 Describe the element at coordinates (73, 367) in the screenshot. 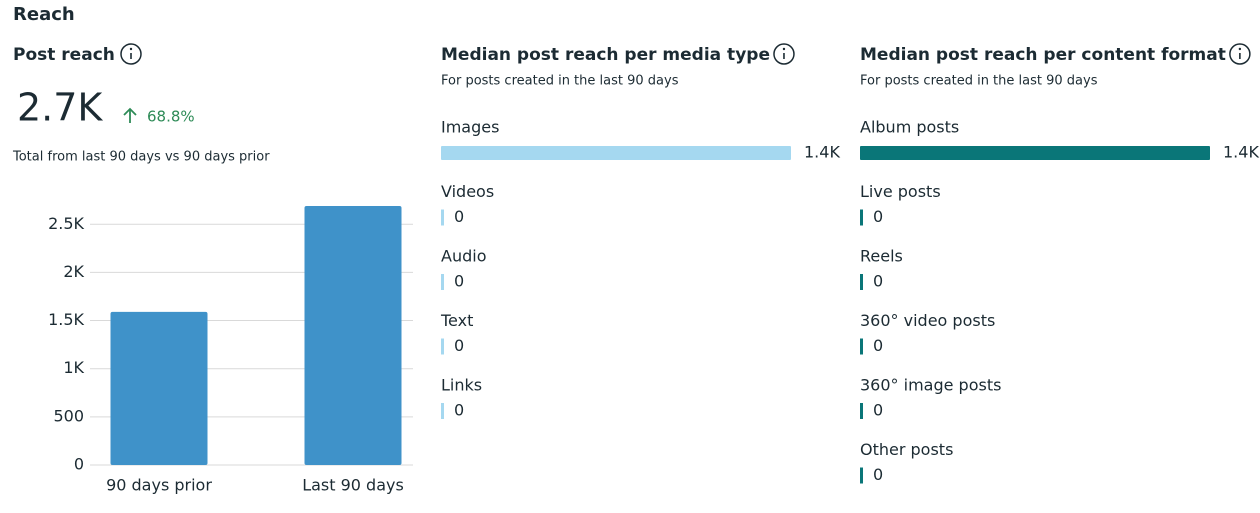

I see `y-tick-label: 1K` at that location.